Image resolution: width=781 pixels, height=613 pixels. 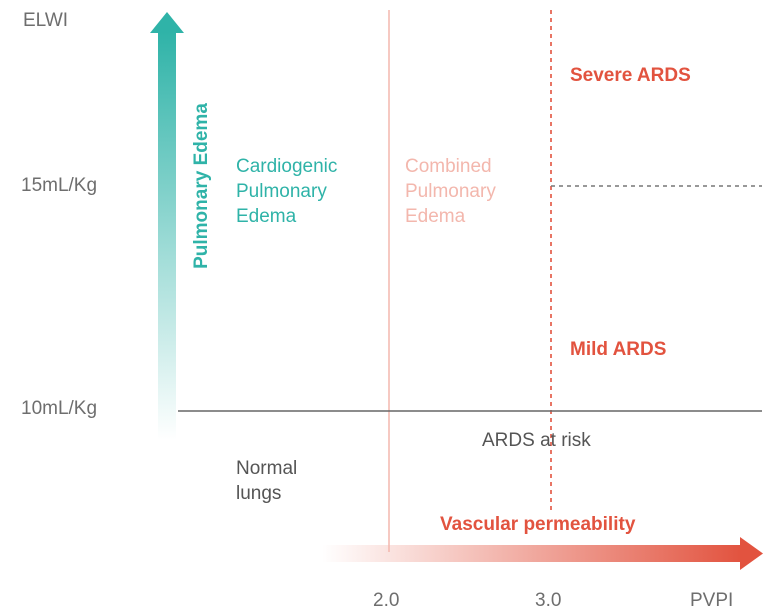 What do you see at coordinates (618, 349) in the screenshot?
I see `mild-ards-label: Mild ARDS` at bounding box center [618, 349].